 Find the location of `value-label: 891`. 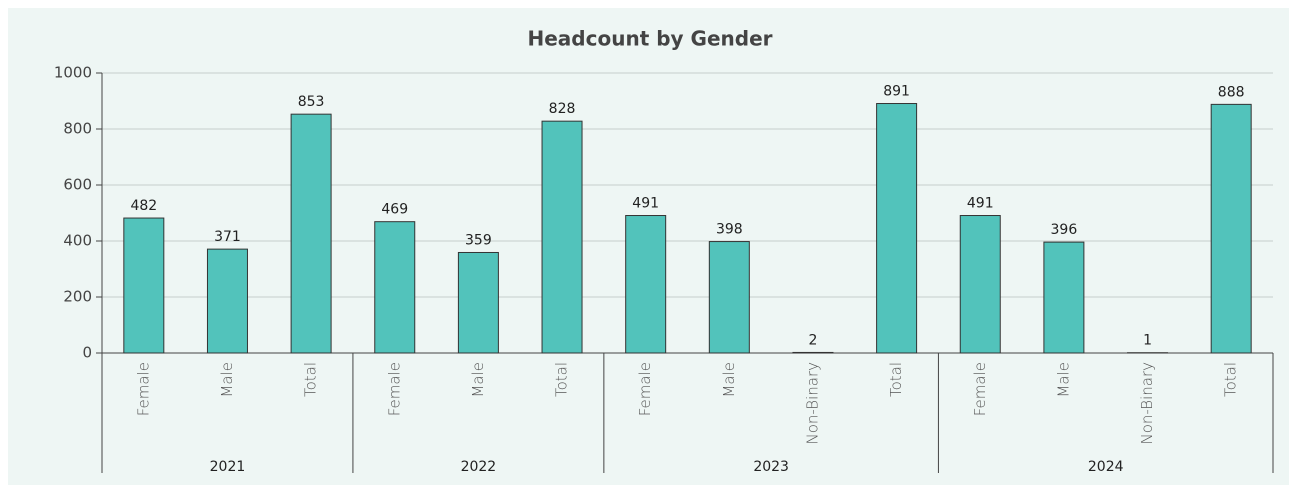

value-label: 891 is located at coordinates (896, 92).